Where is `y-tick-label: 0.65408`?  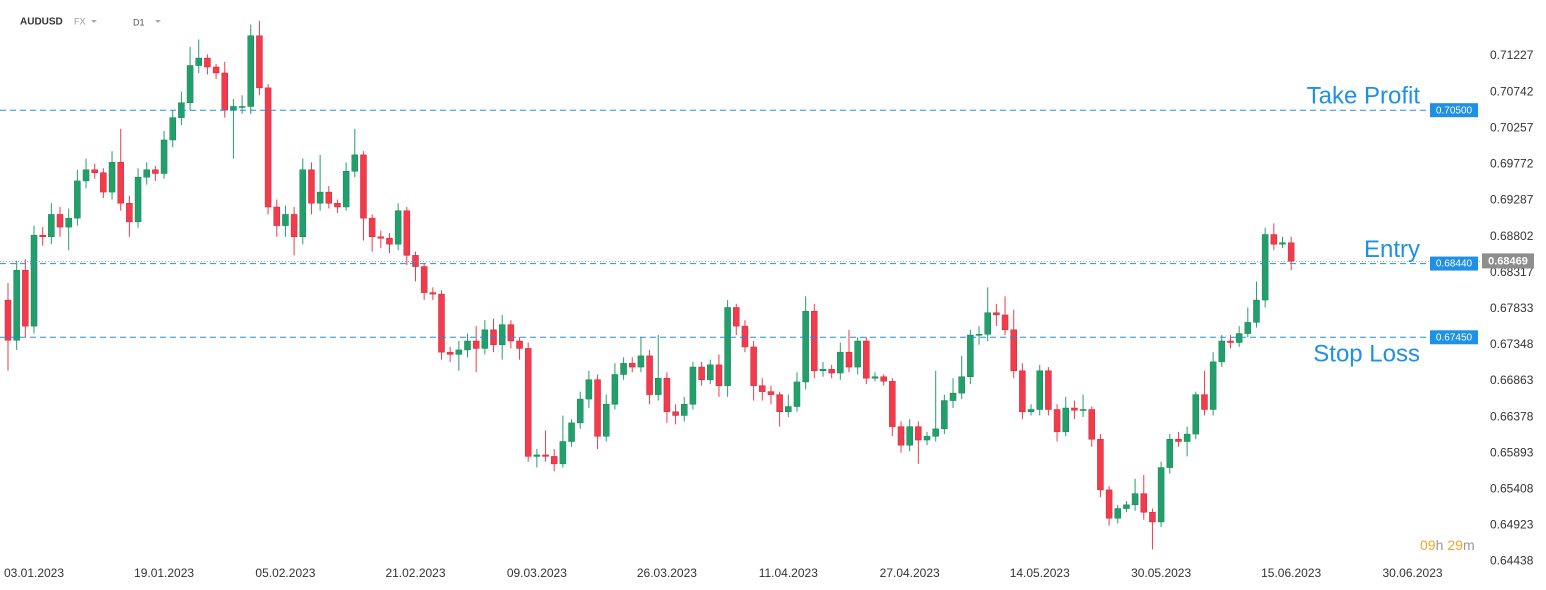
y-tick-label: 0.65408 is located at coordinates (1512, 488).